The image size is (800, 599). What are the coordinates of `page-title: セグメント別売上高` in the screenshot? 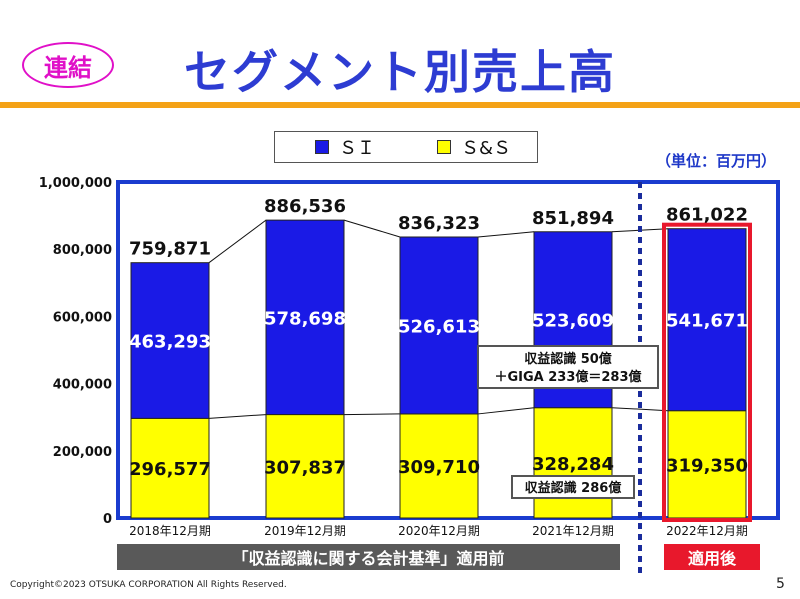 It's located at (400, 72).